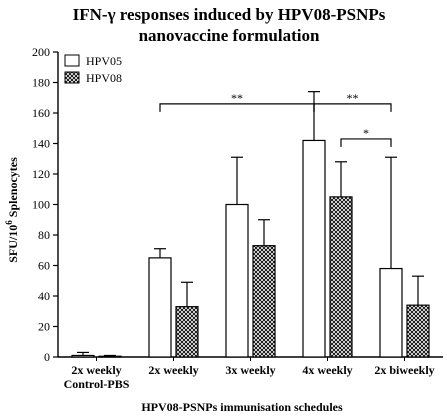  What do you see at coordinates (327, 370) in the screenshot?
I see `x-tick-label: 4x weekly` at bounding box center [327, 370].